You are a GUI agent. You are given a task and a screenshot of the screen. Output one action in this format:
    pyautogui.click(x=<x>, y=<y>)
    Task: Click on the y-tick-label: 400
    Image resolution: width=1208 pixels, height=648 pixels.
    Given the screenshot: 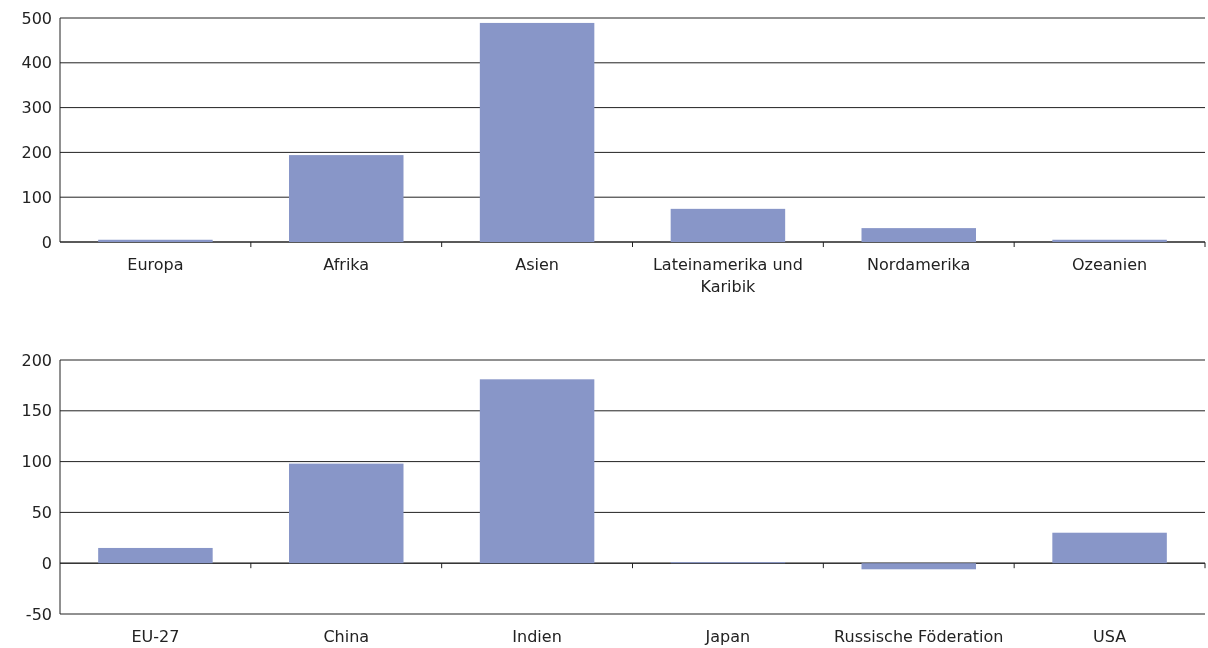 What is the action you would take?
    pyautogui.click(x=36, y=63)
    